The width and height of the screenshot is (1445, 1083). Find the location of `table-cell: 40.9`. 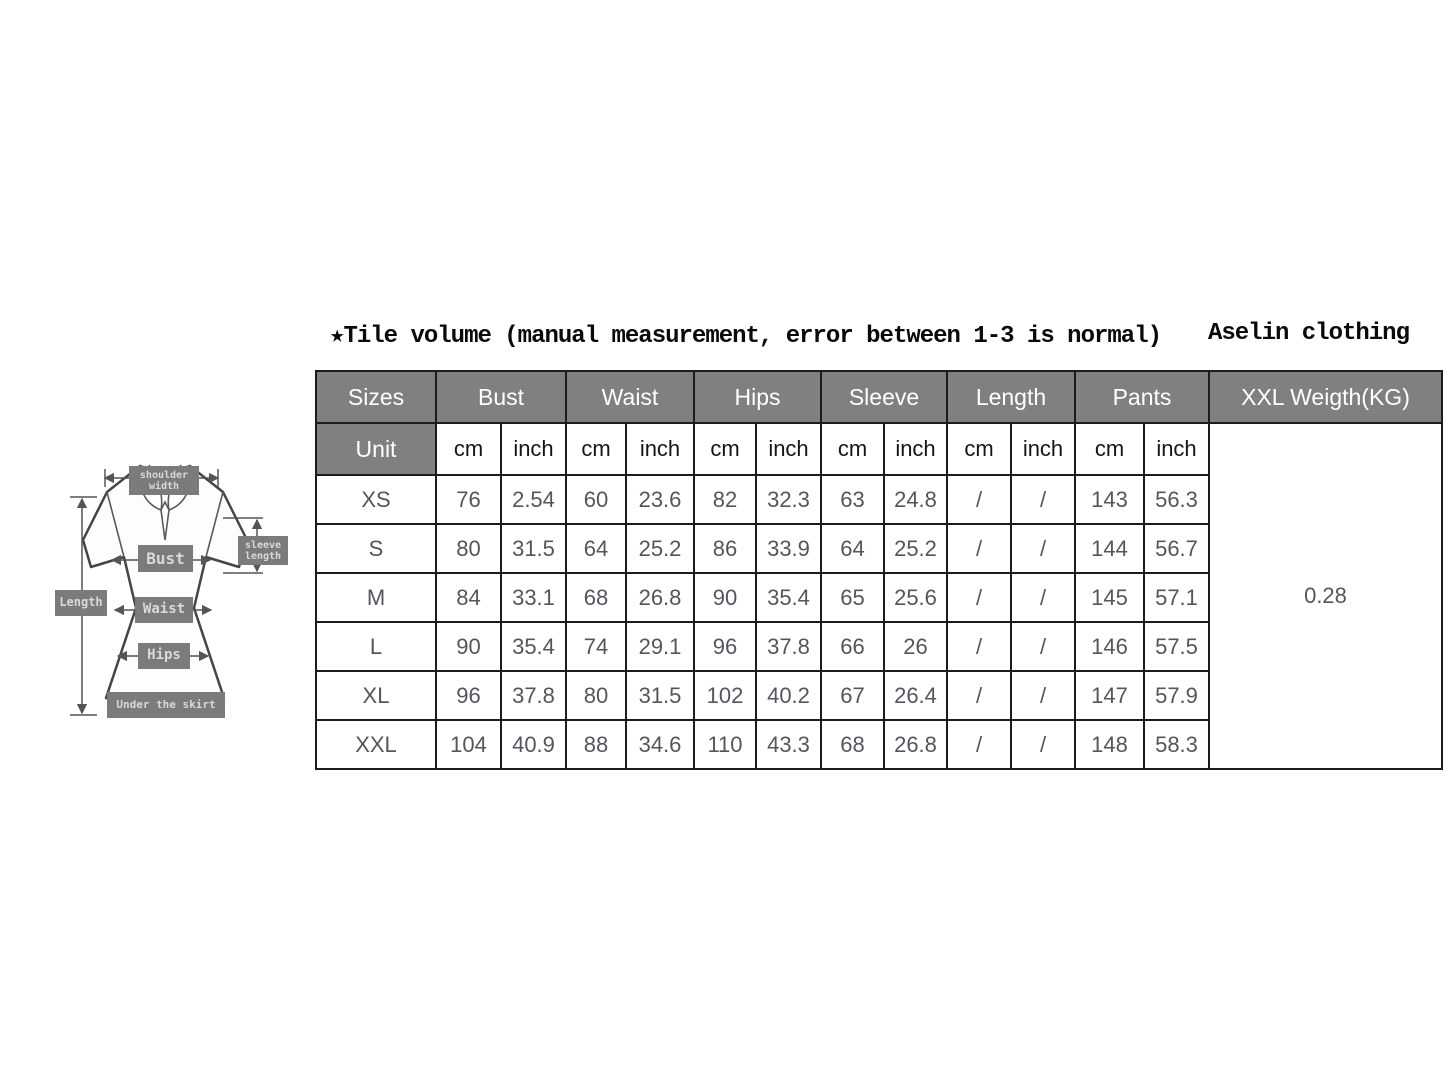

table-cell: 40.9 is located at coordinates (533, 744).